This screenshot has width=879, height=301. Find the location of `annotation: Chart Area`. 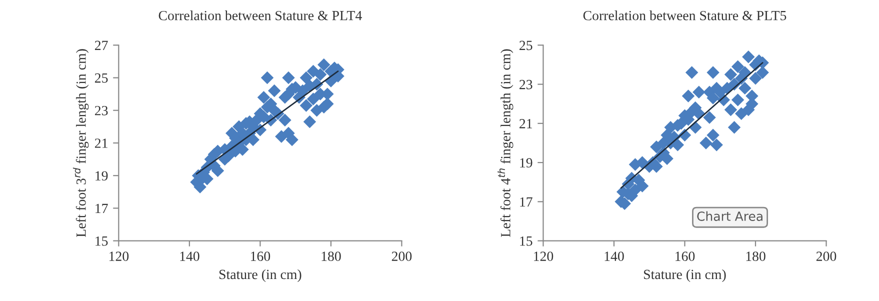

annotation: Chart Area is located at coordinates (729, 216).